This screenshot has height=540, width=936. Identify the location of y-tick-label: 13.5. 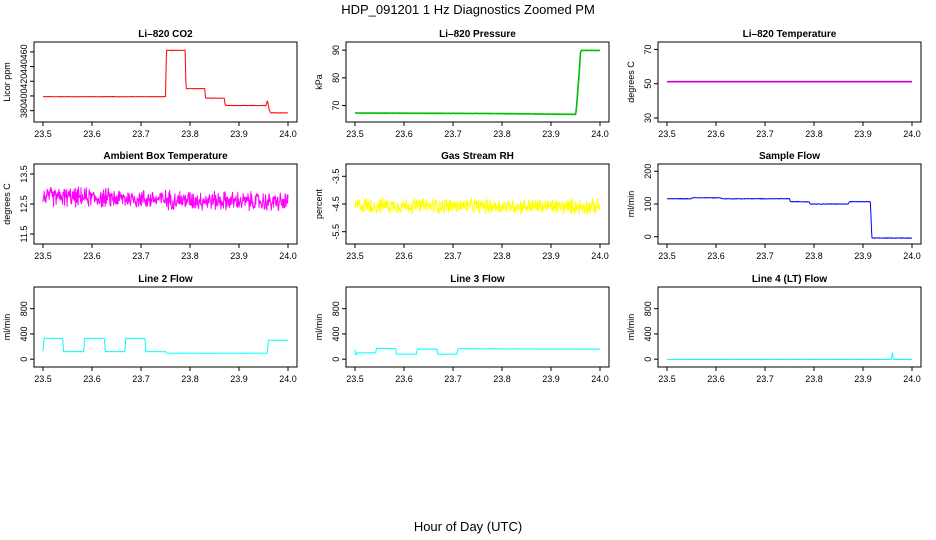
(24, 174).